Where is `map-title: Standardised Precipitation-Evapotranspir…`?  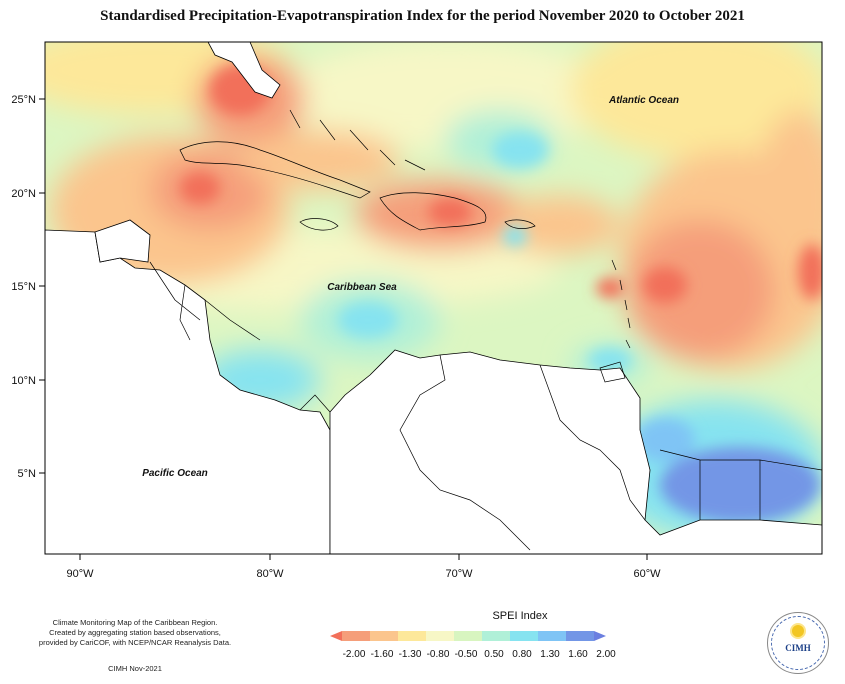
map-title: Standardised Precipitation-Evapotranspir… is located at coordinates (422, 16).